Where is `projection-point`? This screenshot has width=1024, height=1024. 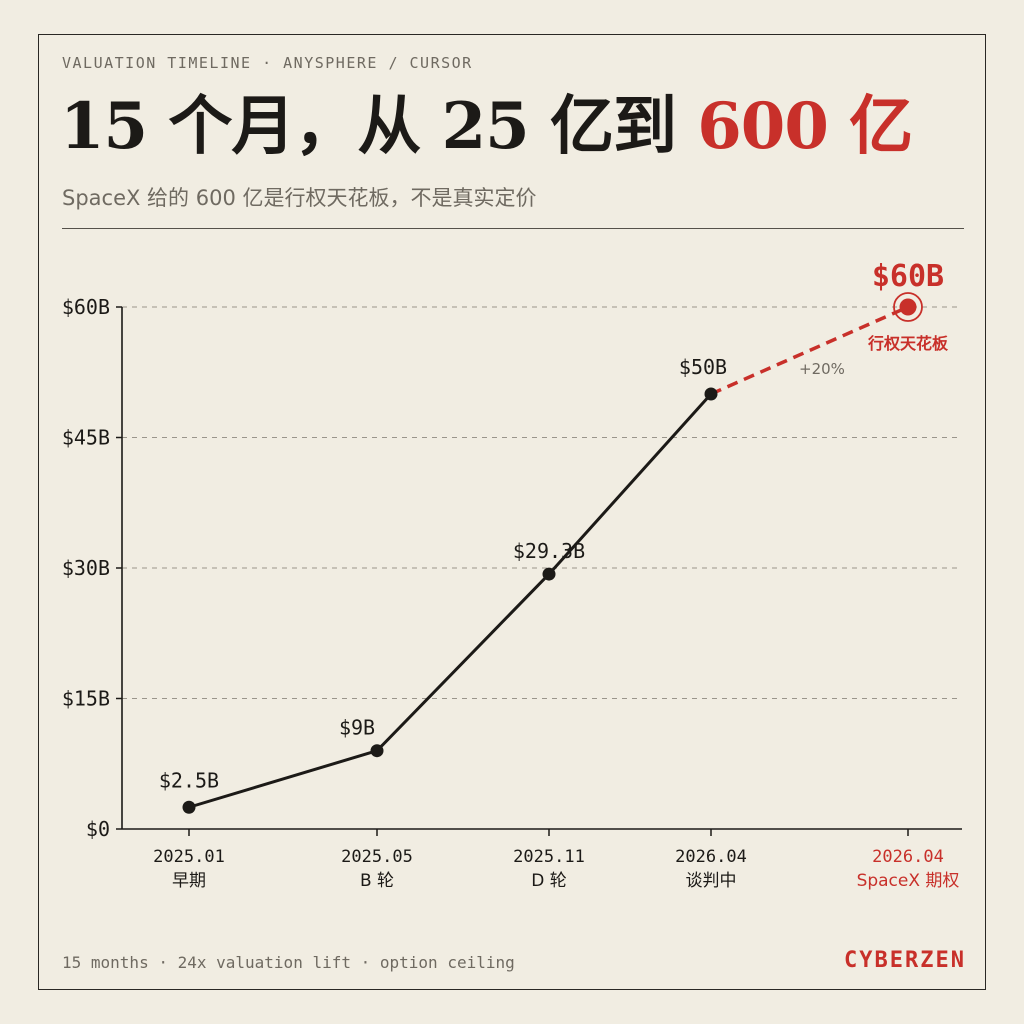 projection-point is located at coordinates (908, 307).